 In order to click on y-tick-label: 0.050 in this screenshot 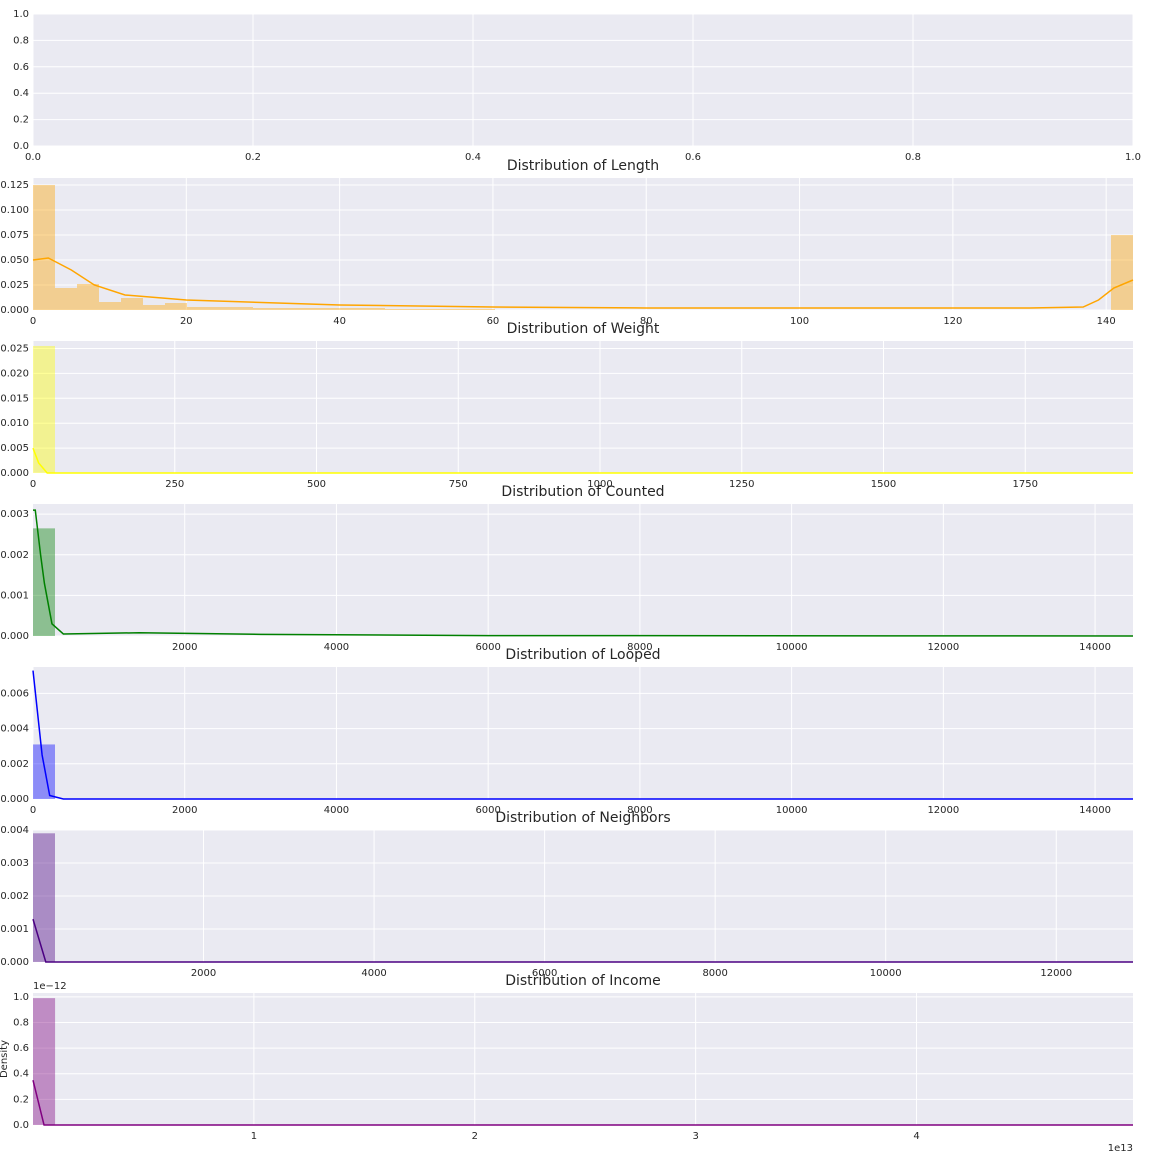, I will do `click(14, 260)`.